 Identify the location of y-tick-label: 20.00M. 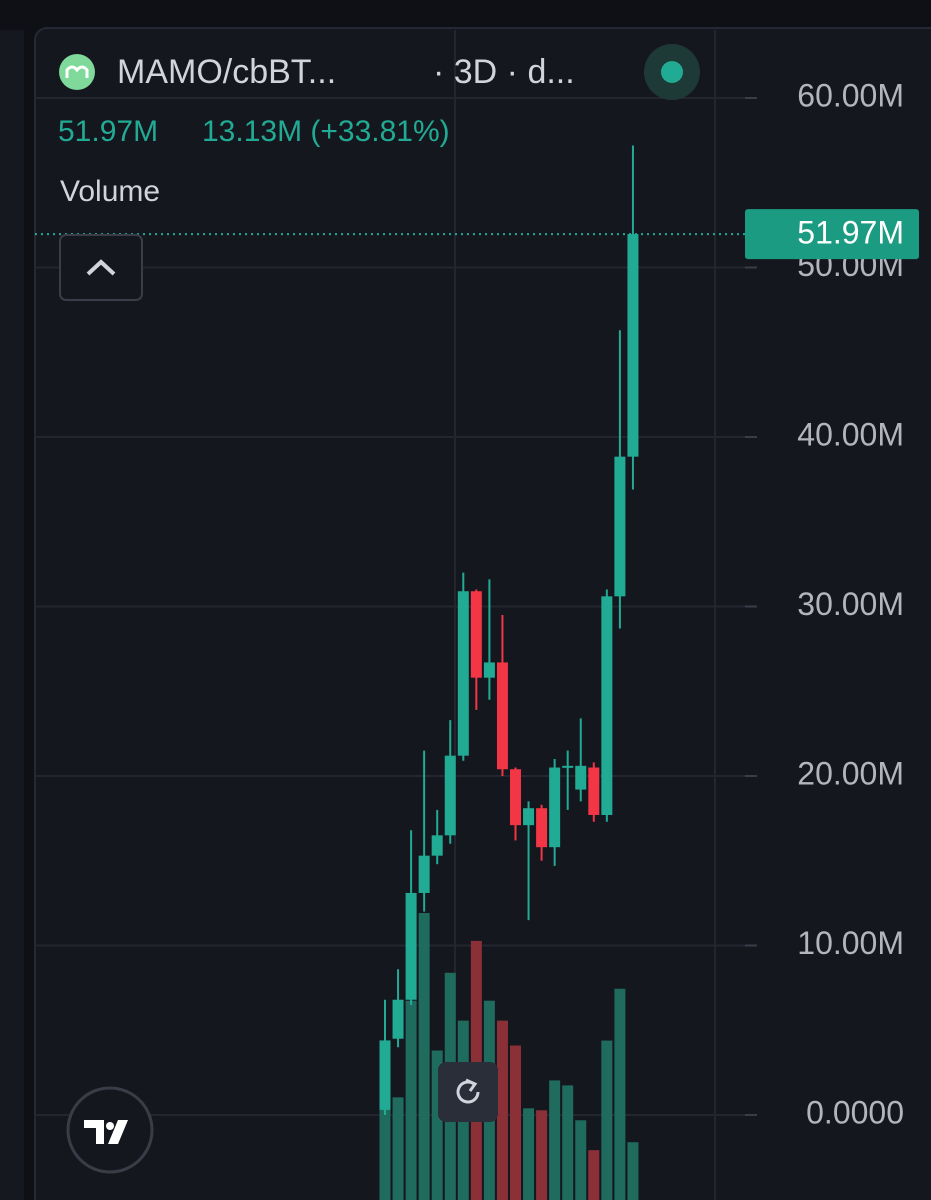
(850, 773).